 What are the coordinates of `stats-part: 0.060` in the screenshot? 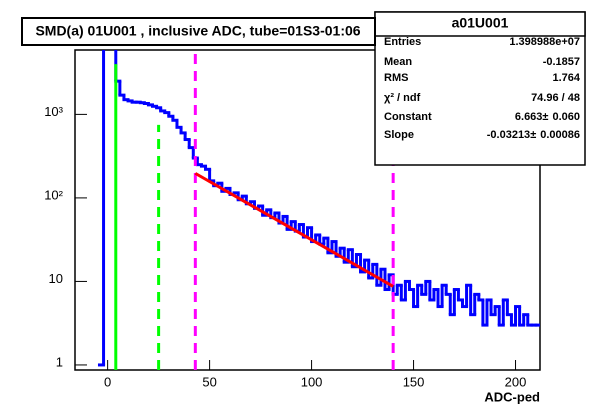 It's located at (566, 117).